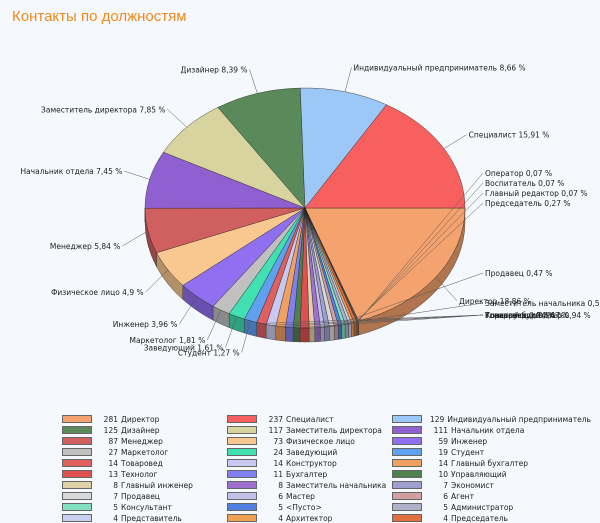 The image size is (600, 523). What do you see at coordinates (509, 135) in the screenshot?
I see `slice-32-label: Специалист 15,91 %` at bounding box center [509, 135].